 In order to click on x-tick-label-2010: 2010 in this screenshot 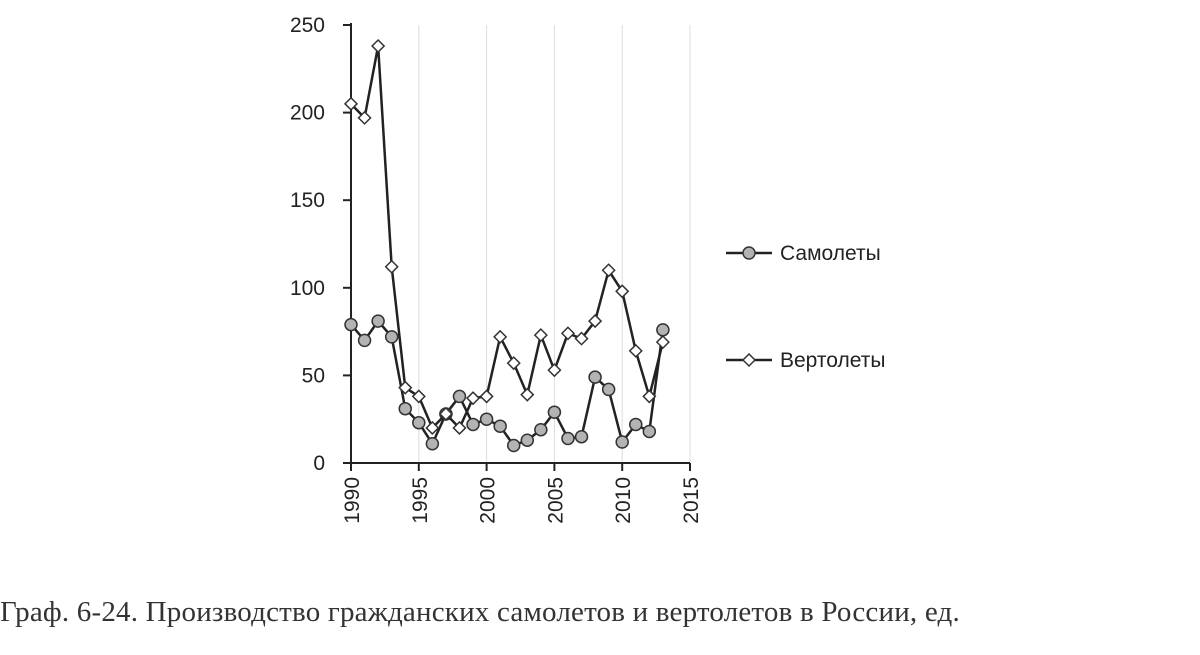, I will do `click(623, 500)`.